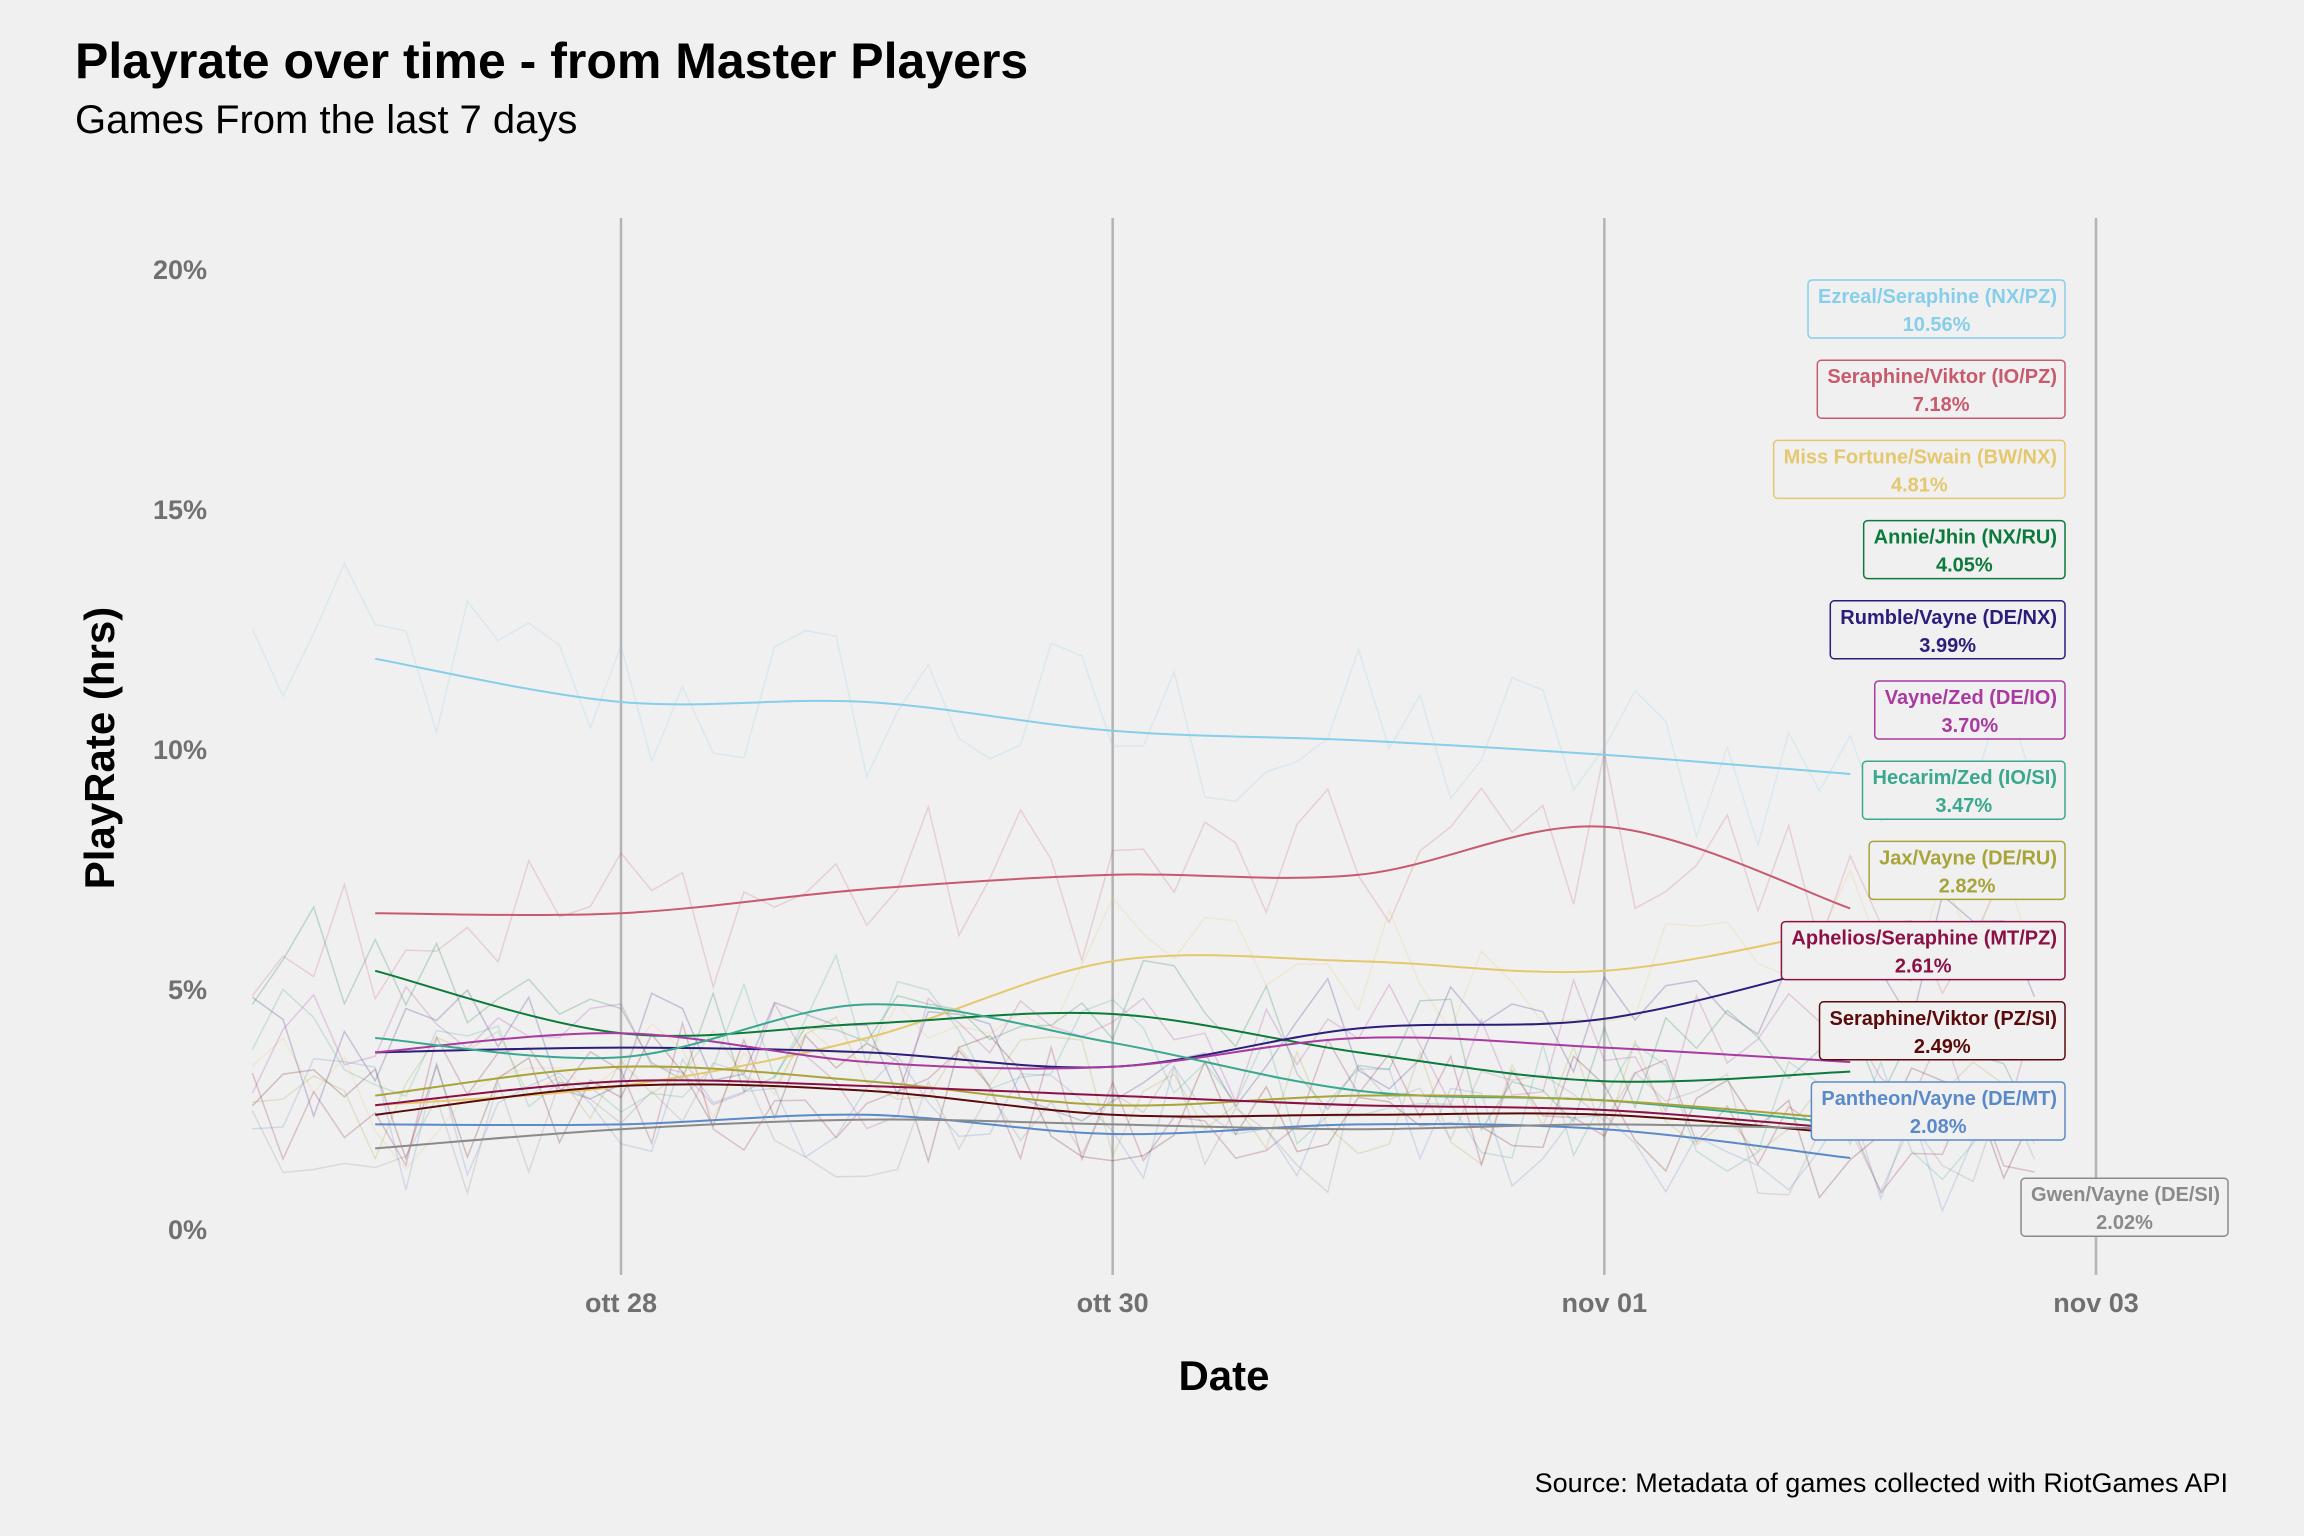 This screenshot has height=1536, width=2304. What do you see at coordinates (1362, 1303) in the screenshot?
I see `x-axis-ticks: ott 28 ott 30 nov 01 nov 03` at bounding box center [1362, 1303].